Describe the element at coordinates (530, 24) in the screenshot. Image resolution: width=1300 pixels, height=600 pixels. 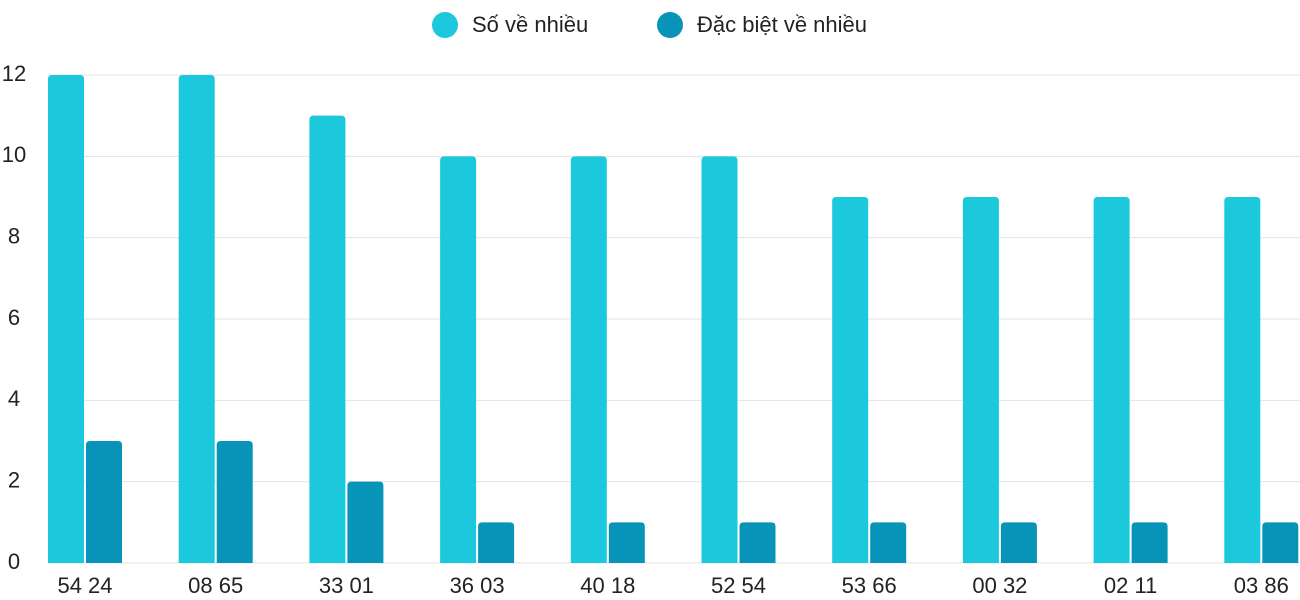
I see `legend-label: Số về nhiều` at that location.